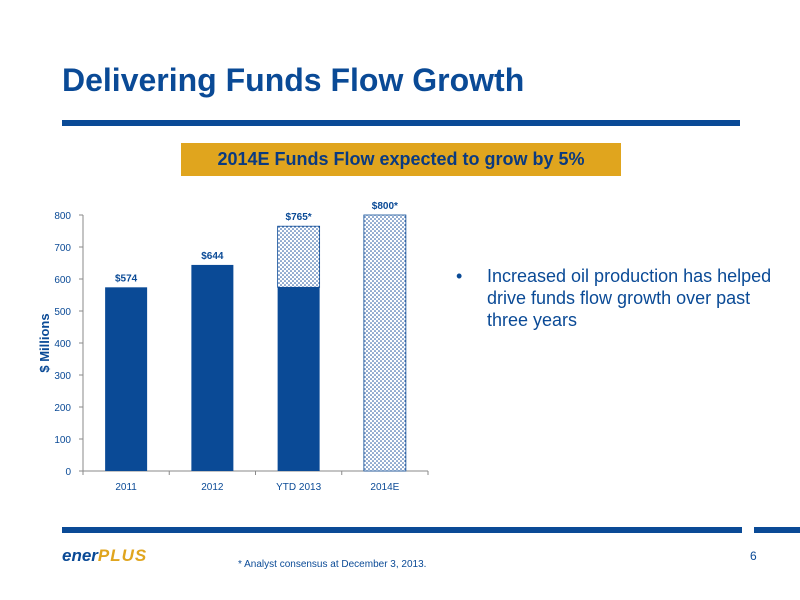 The width and height of the screenshot is (800, 600). Describe the element at coordinates (62, 440) in the screenshot. I see `y-tick-label: 100` at that location.